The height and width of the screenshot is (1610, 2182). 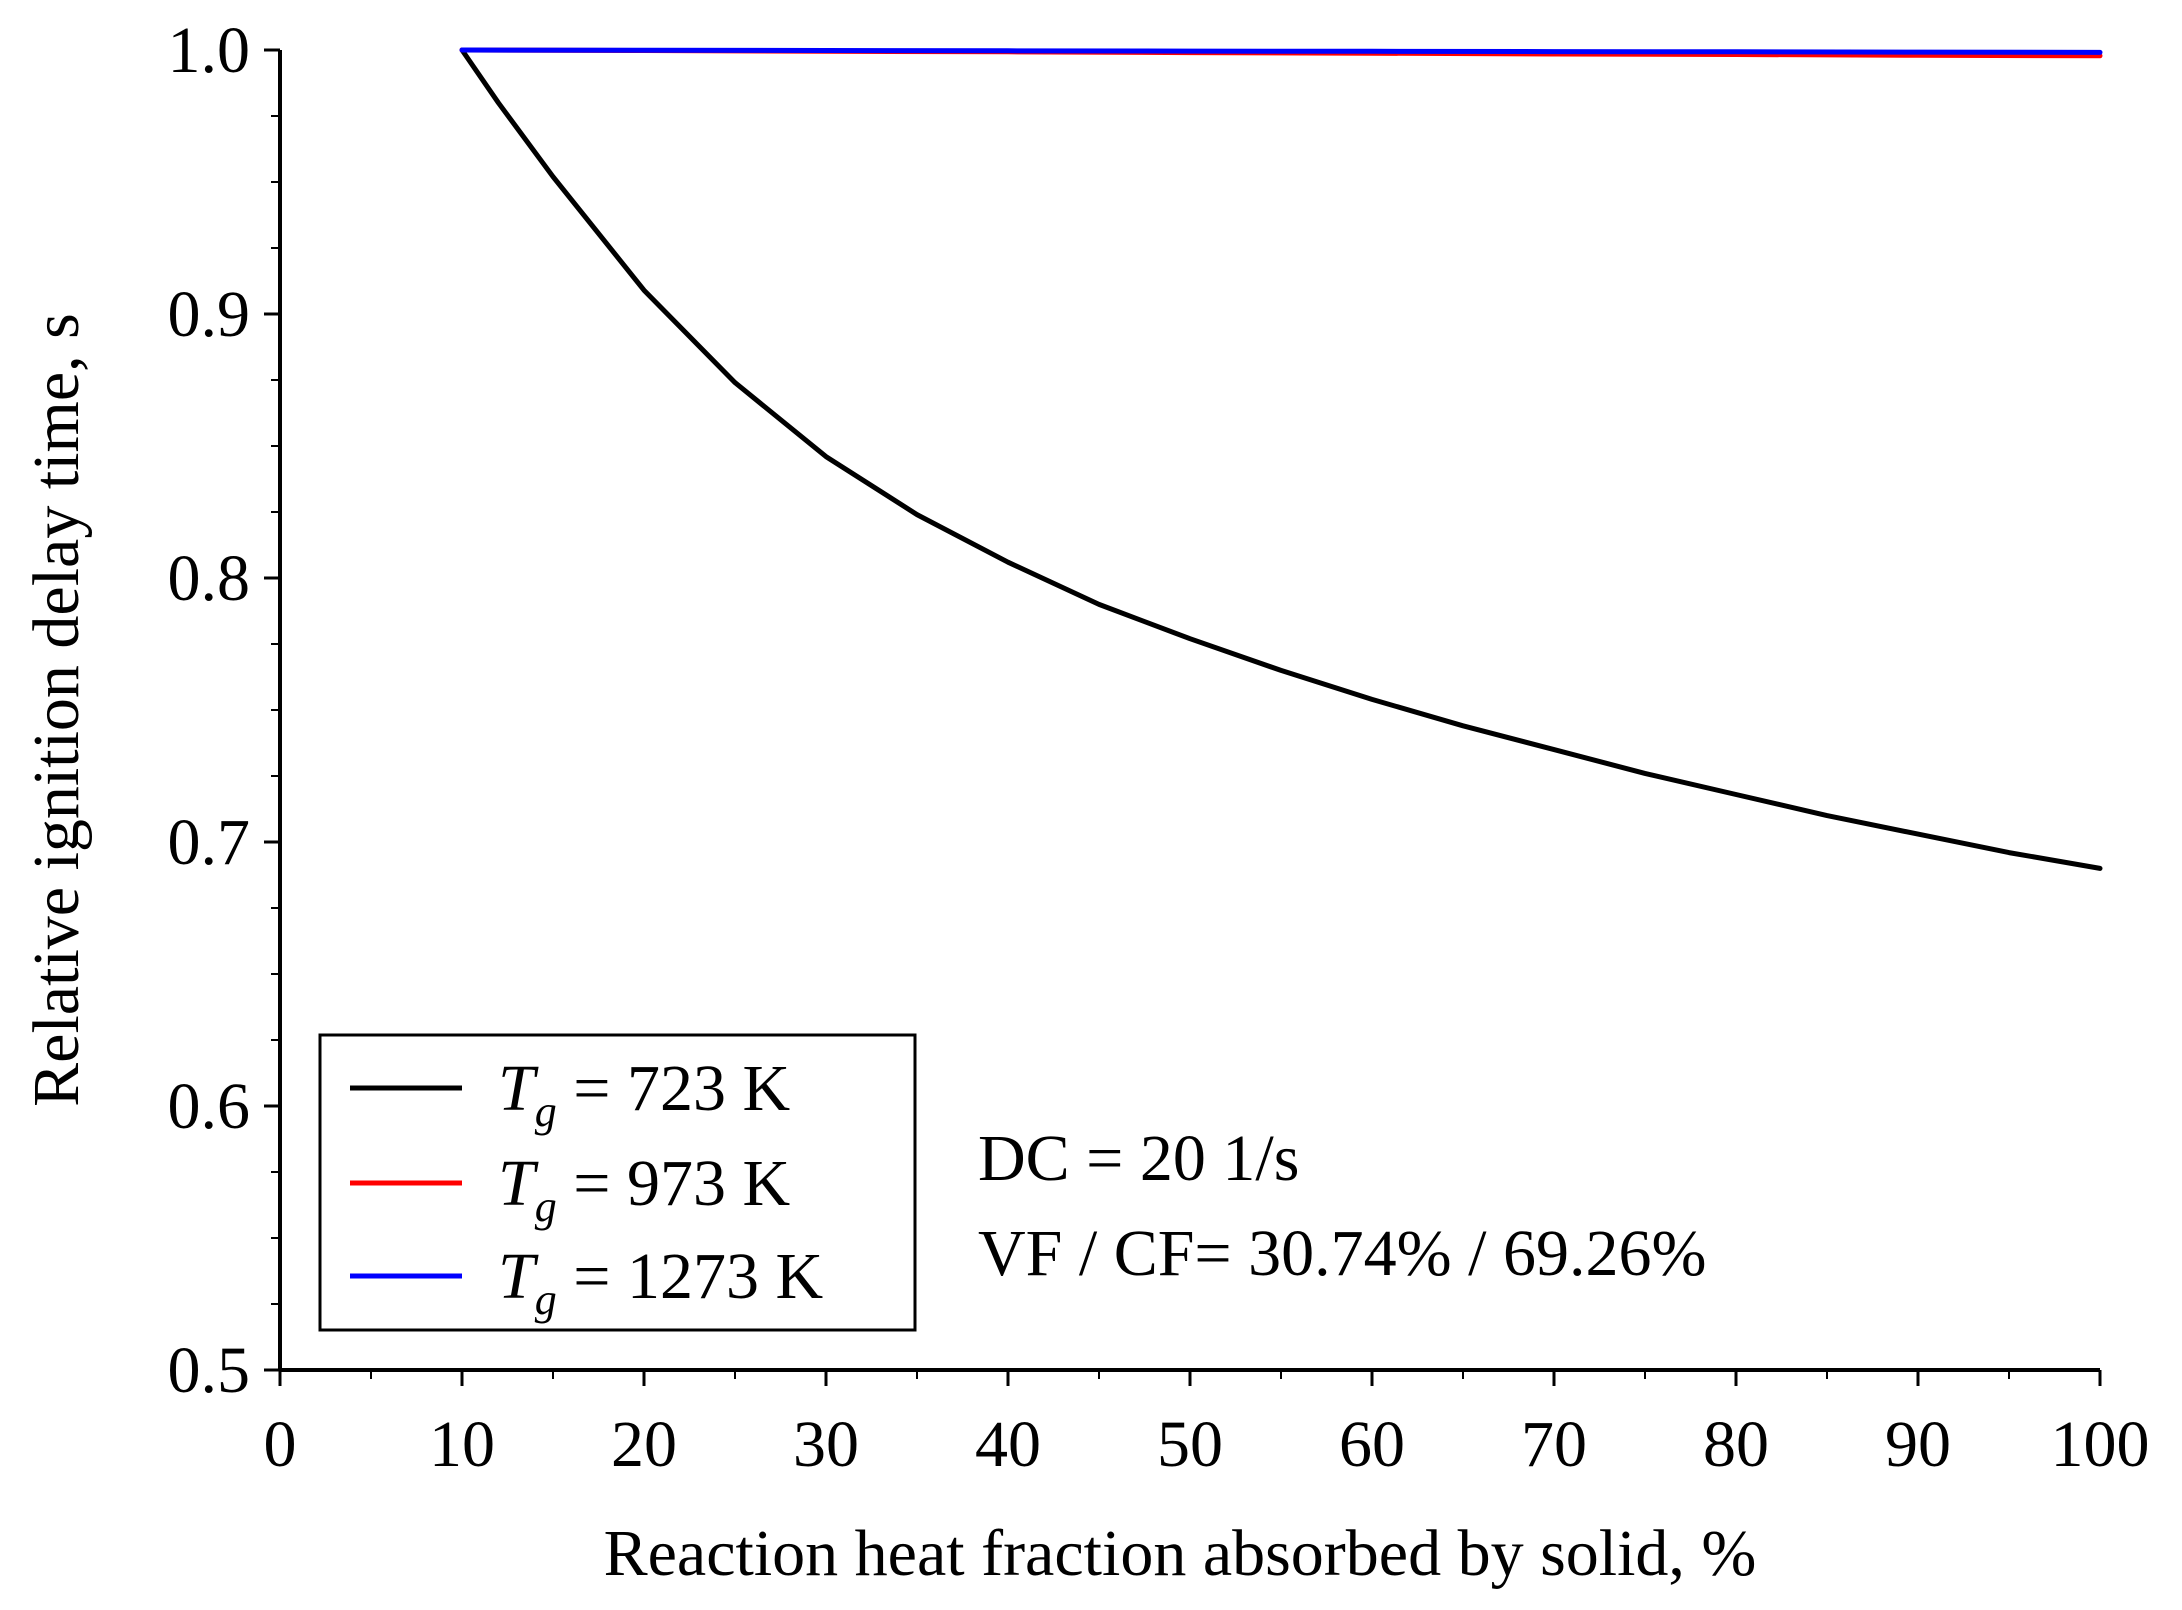 What do you see at coordinates (1554, 1444) in the screenshot?
I see `x-tick-label: 70` at bounding box center [1554, 1444].